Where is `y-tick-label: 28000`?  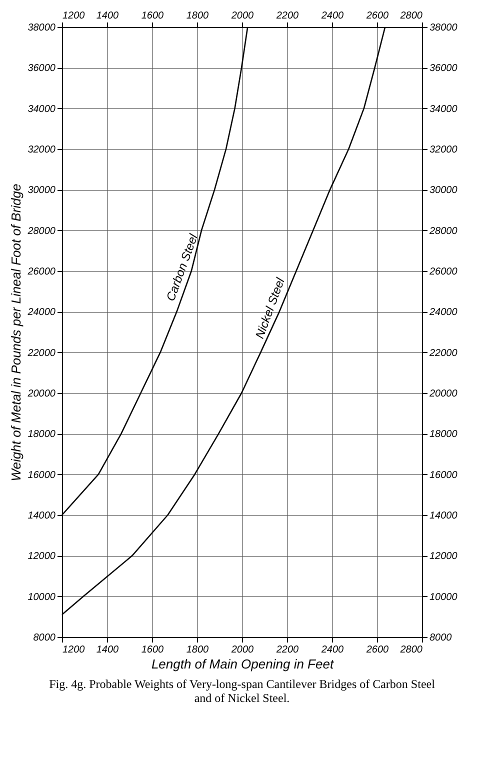 y-tick-label: 28000 is located at coordinates (41, 231).